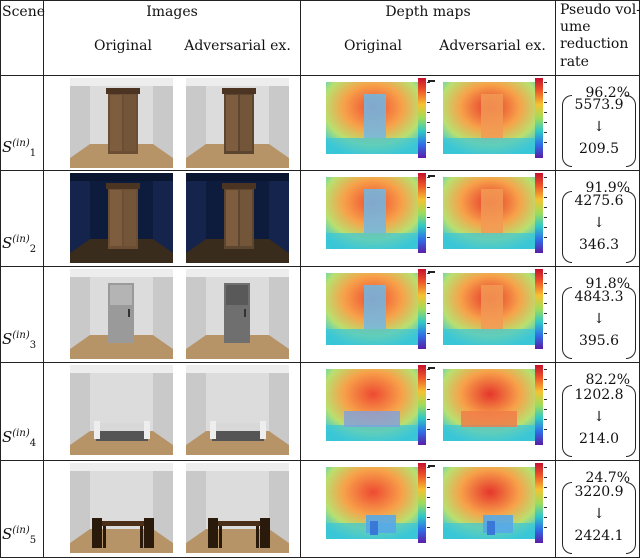  I want to click on volume-before: 4843.3, so click(599, 297).